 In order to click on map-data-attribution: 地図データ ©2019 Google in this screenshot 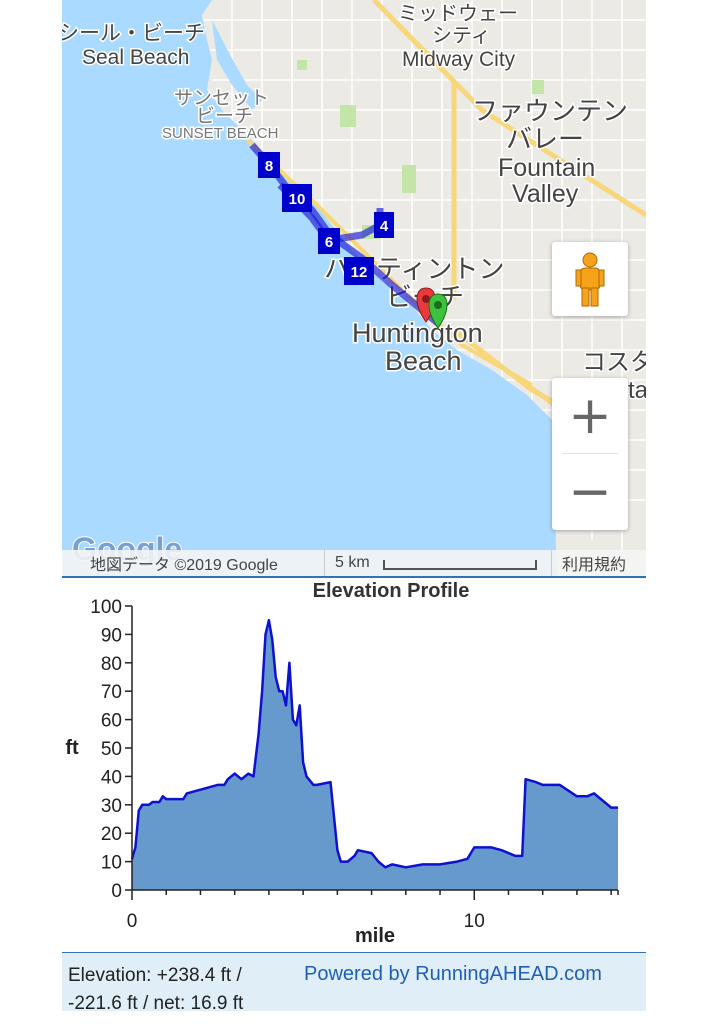, I will do `click(184, 565)`.